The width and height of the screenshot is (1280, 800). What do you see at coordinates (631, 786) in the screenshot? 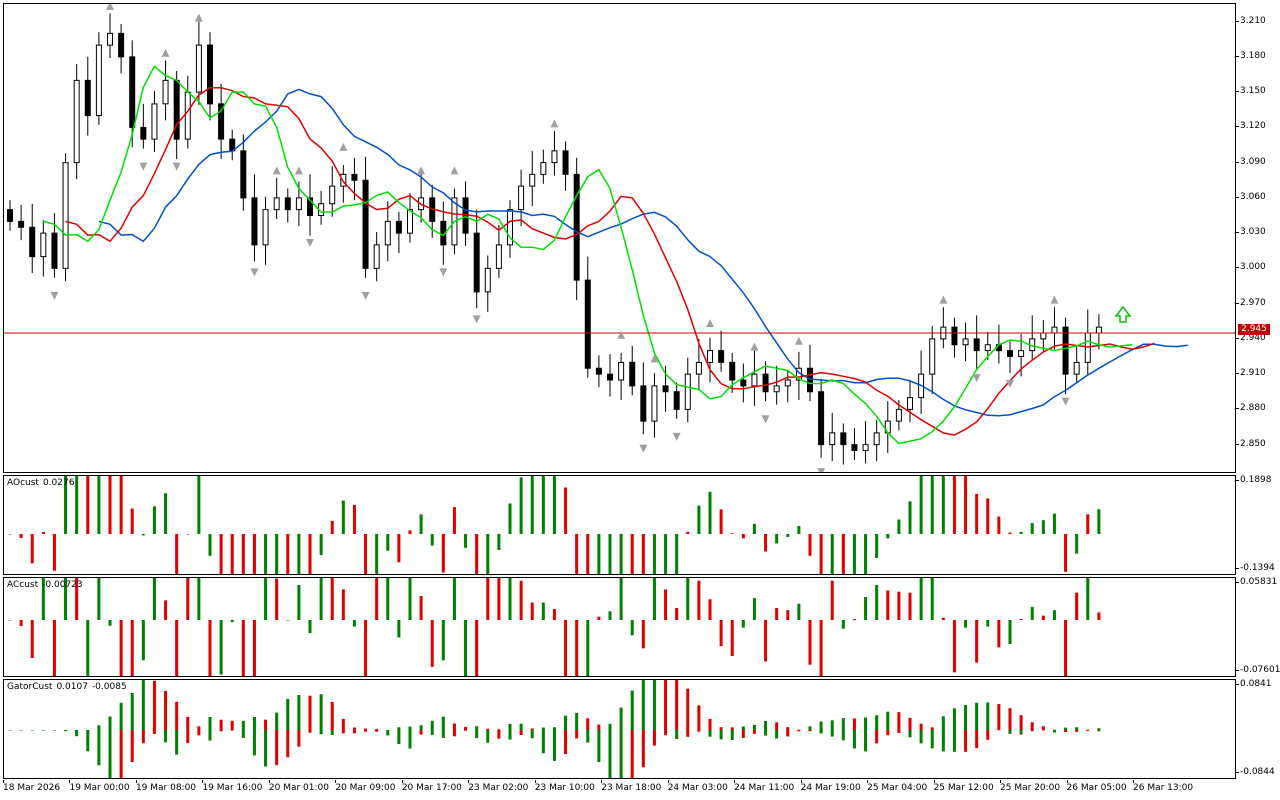
I see `time-tick: 23 Mar 18:00` at bounding box center [631, 786].